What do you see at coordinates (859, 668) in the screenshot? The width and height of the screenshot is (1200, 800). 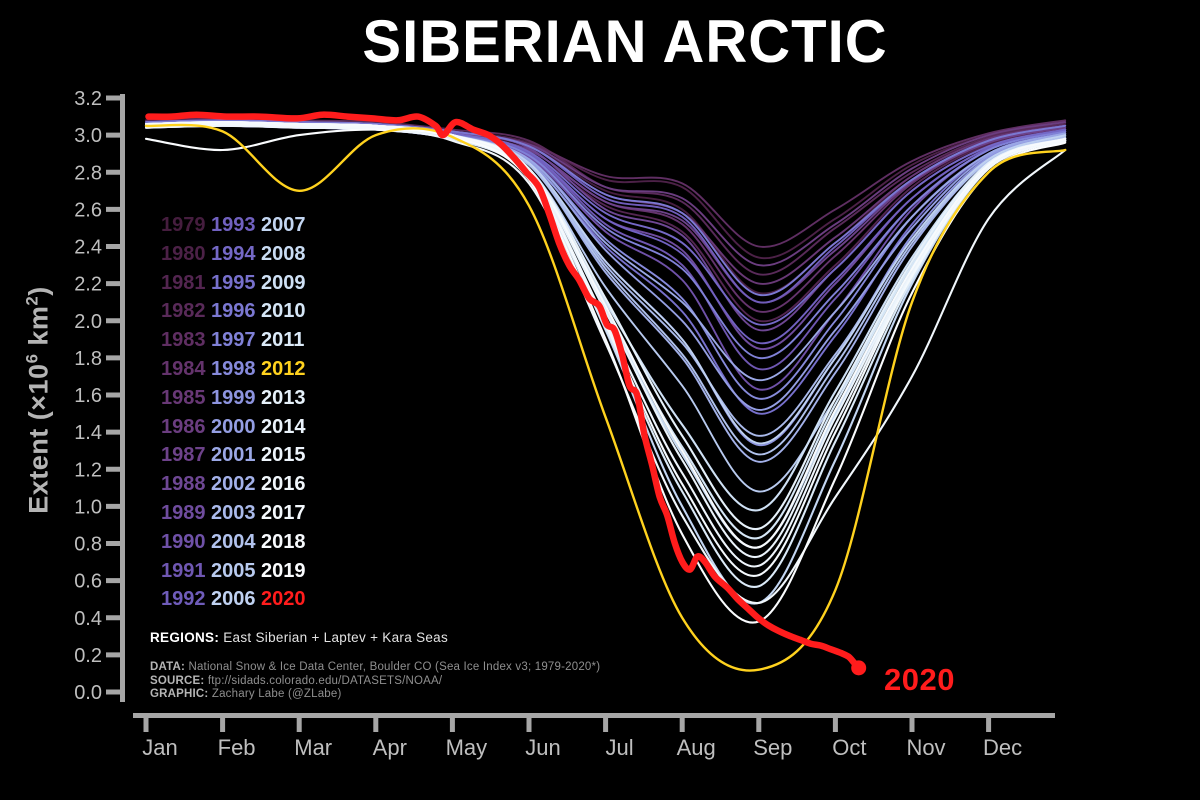 I see `line-2020-end-dot` at bounding box center [859, 668].